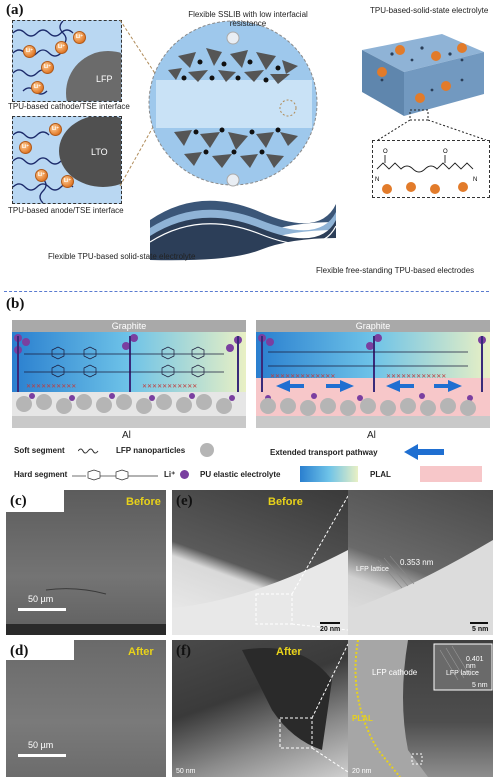 The width and height of the screenshot is (493, 777). Describe the element at coordinates (183, 651) in the screenshot. I see `panel-label-f: (f)` at that location.